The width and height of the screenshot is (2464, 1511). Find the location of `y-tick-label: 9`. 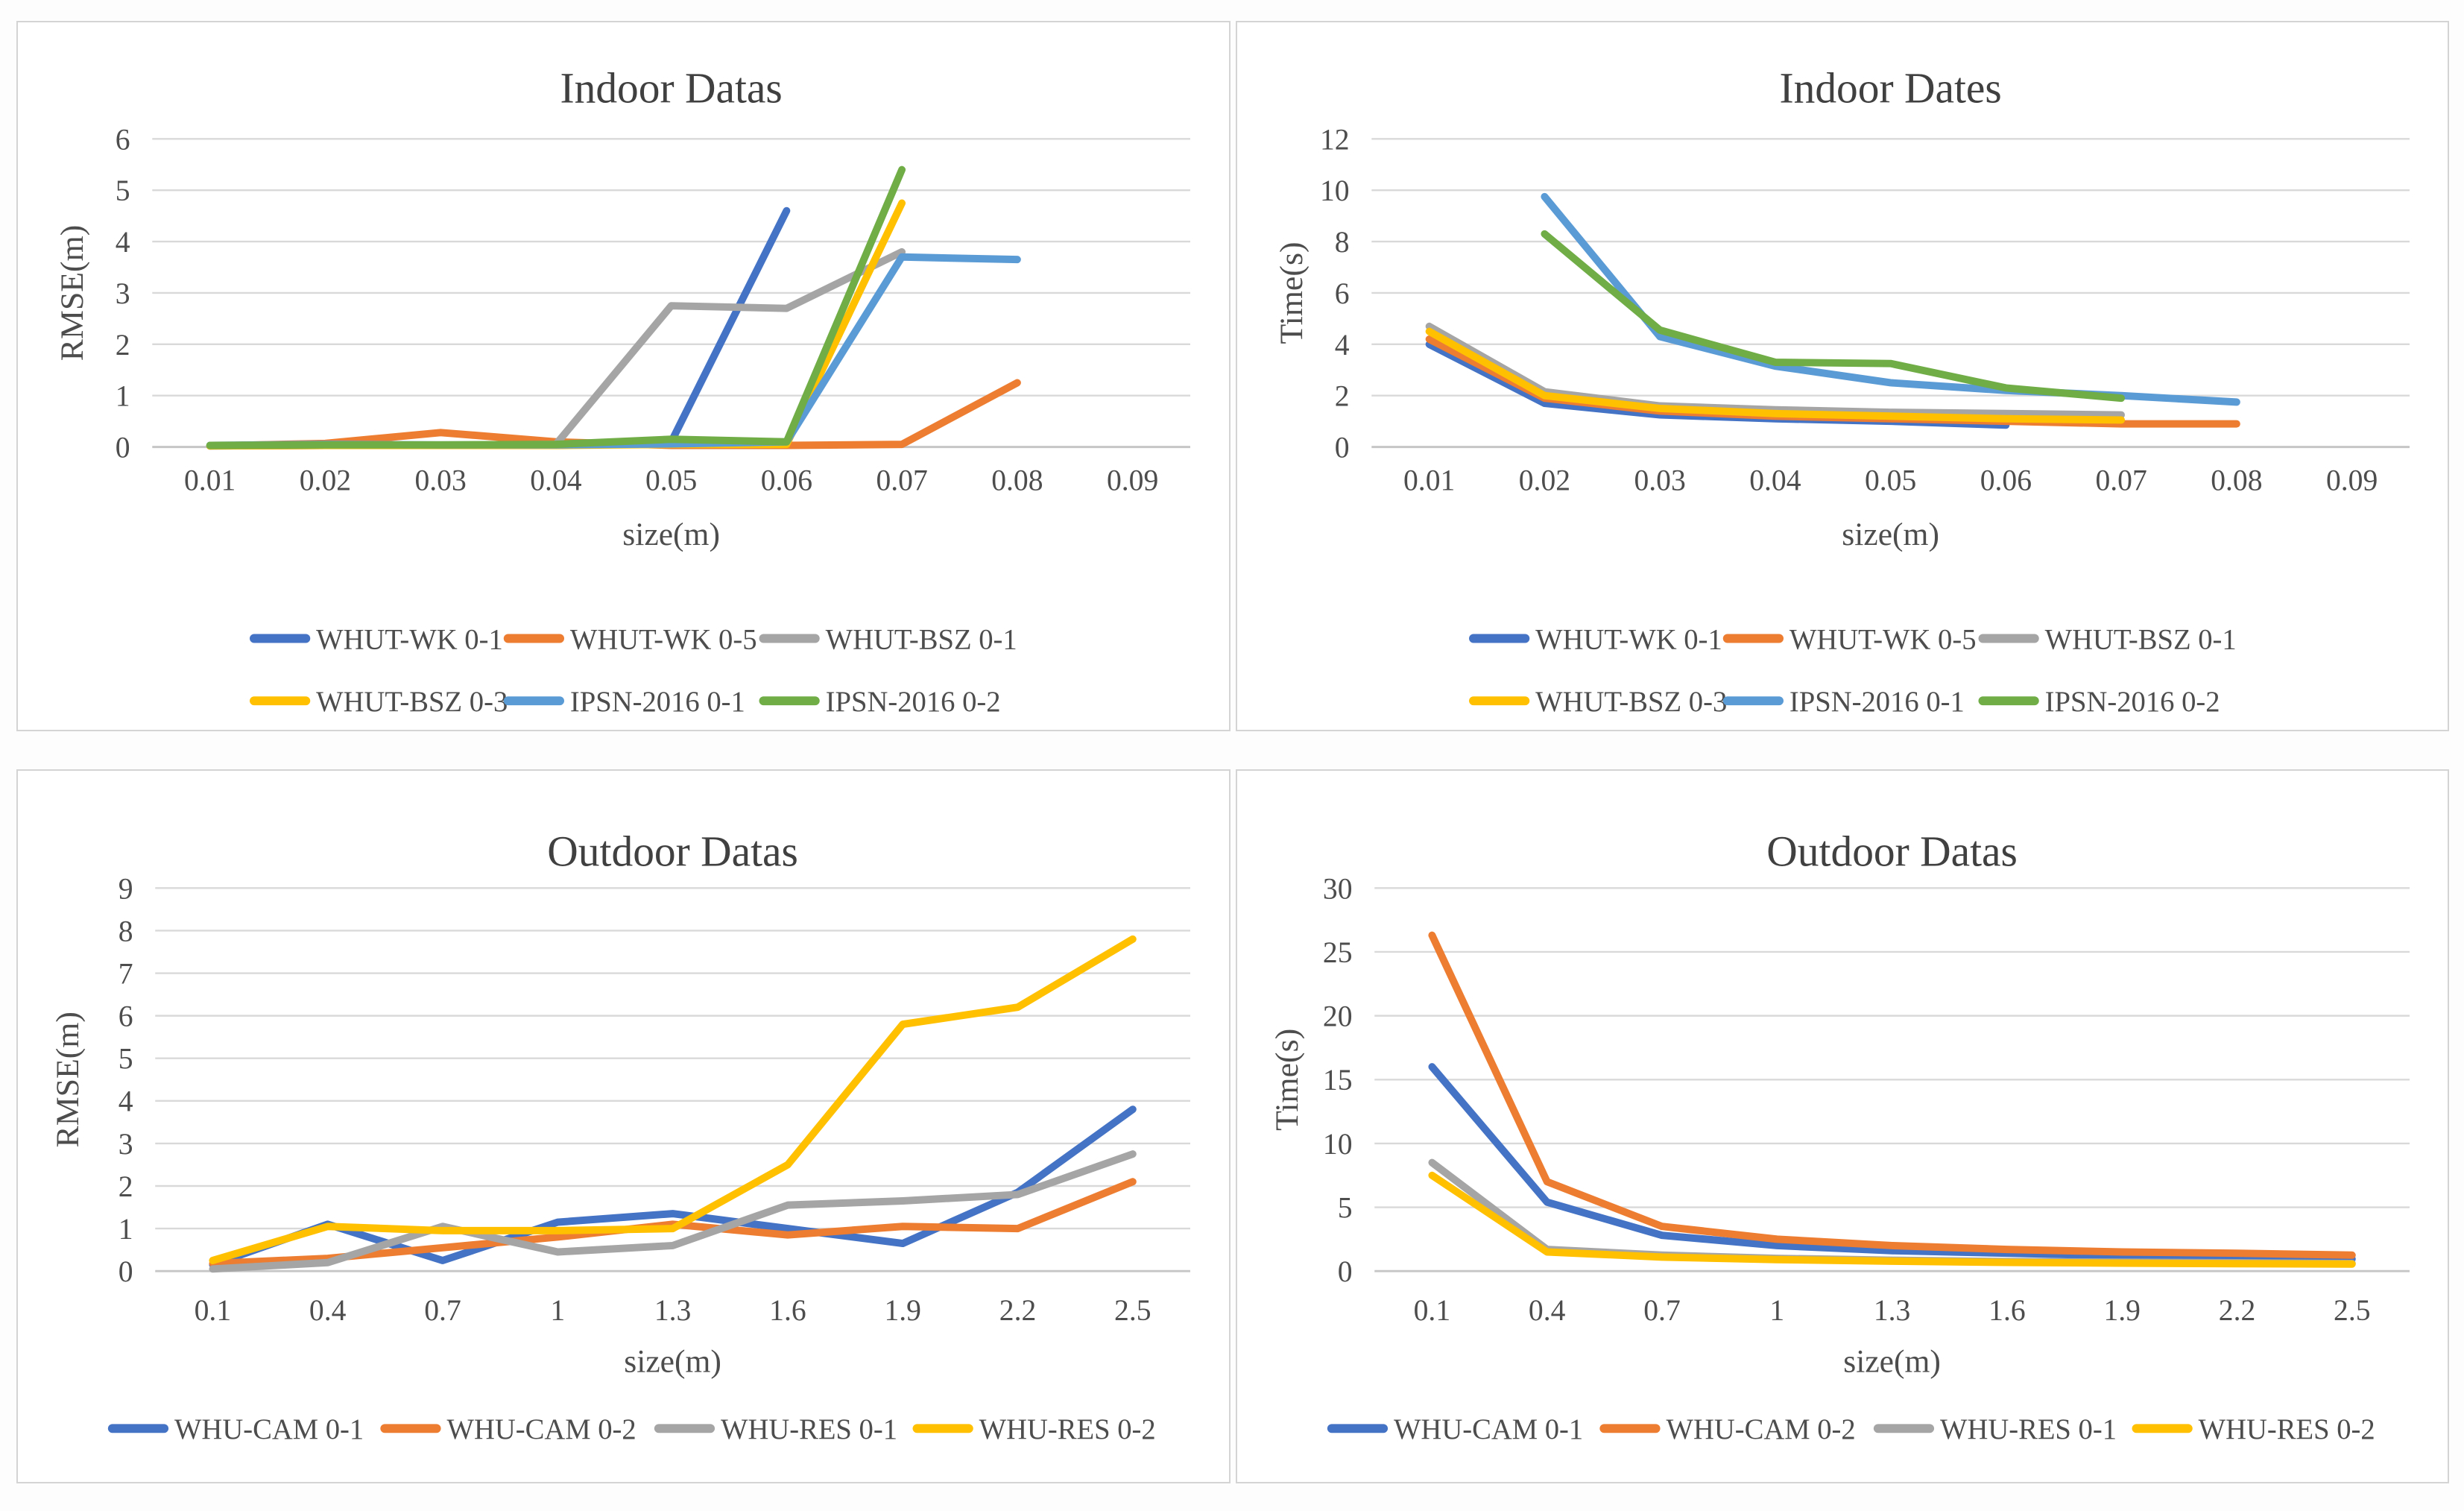

y-tick-label: 9 is located at coordinates (126, 888).